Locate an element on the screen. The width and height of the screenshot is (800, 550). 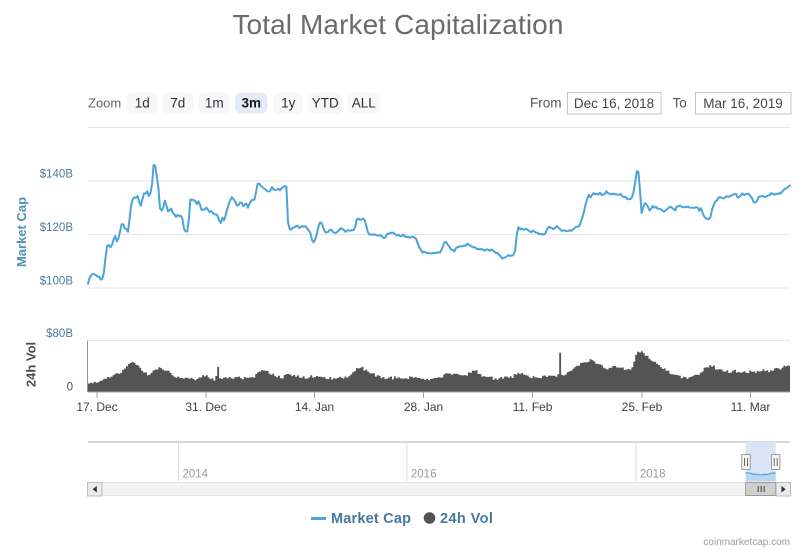
svg-text: coinmarketcap.com is located at coordinates (746, 542).